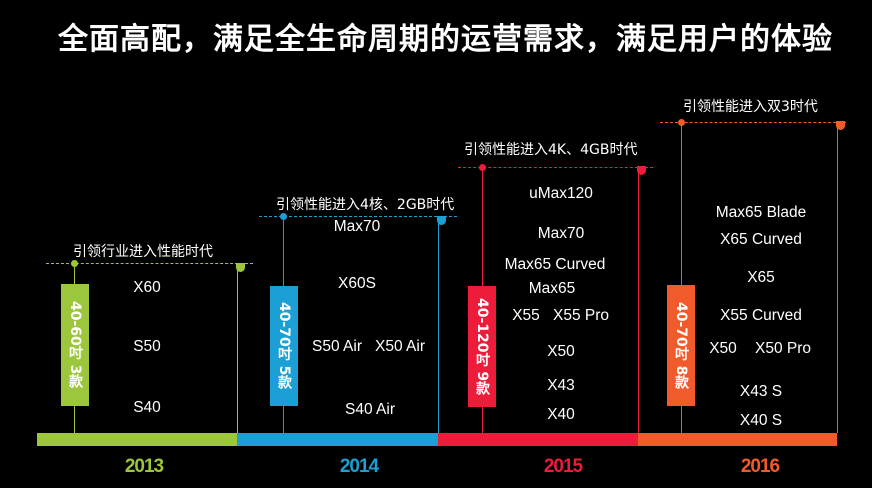 The height and width of the screenshot is (488, 872). I want to click on model-label: Max65, so click(552, 288).